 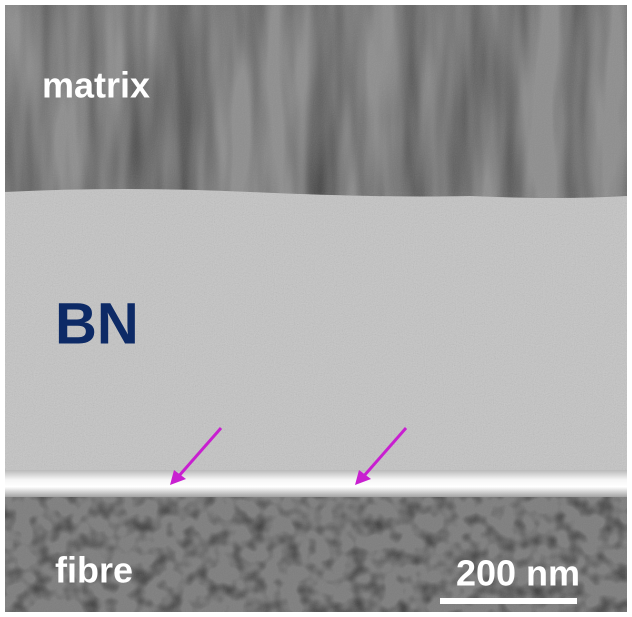 What do you see at coordinates (97, 323) in the screenshot?
I see `bn-label: BN` at bounding box center [97, 323].